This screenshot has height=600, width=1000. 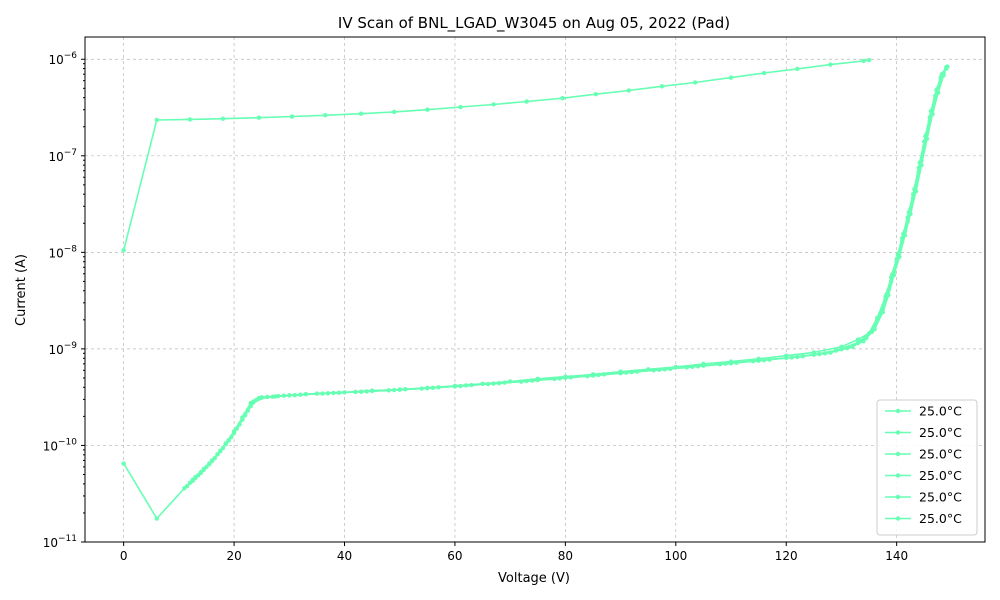 I want to click on x-tick-label: 20, so click(x=233, y=556).